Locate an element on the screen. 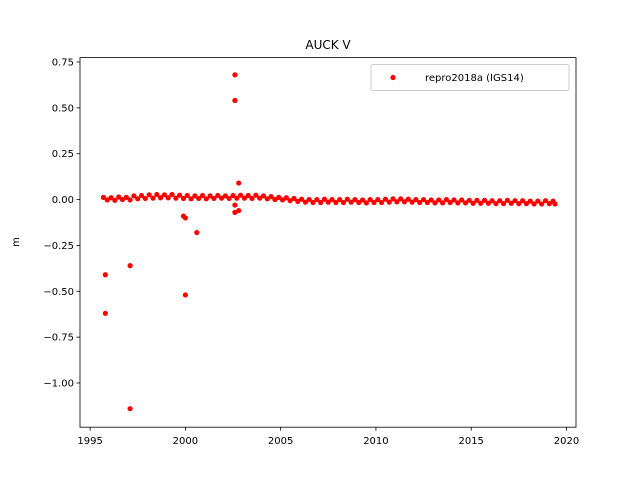 This screenshot has width=640, height=480. legend-marker is located at coordinates (393, 77).